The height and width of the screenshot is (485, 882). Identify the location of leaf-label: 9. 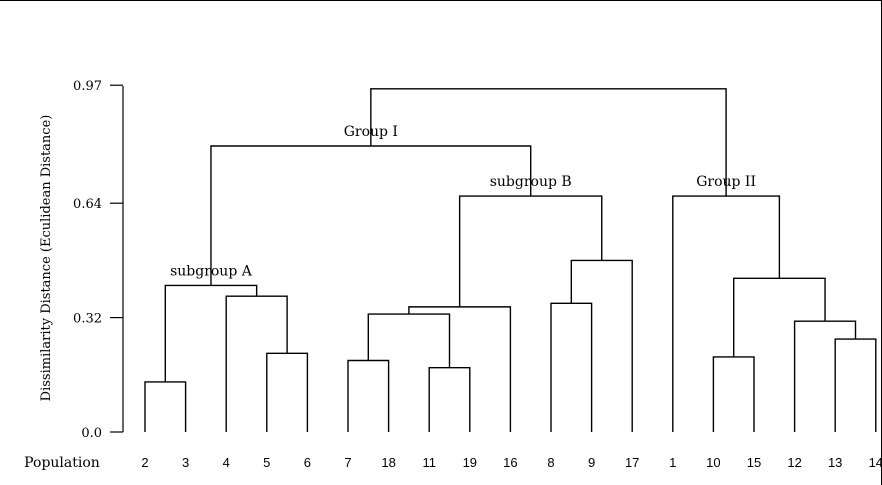
(591, 462).